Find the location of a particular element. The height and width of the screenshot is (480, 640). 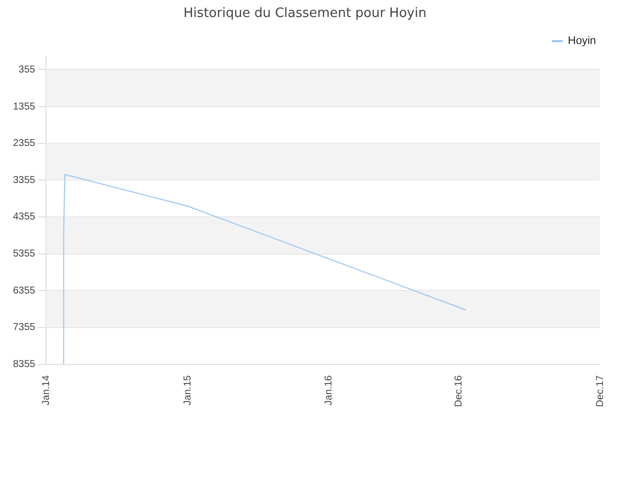

x-tick-label: Jan.14 is located at coordinates (46, 390).